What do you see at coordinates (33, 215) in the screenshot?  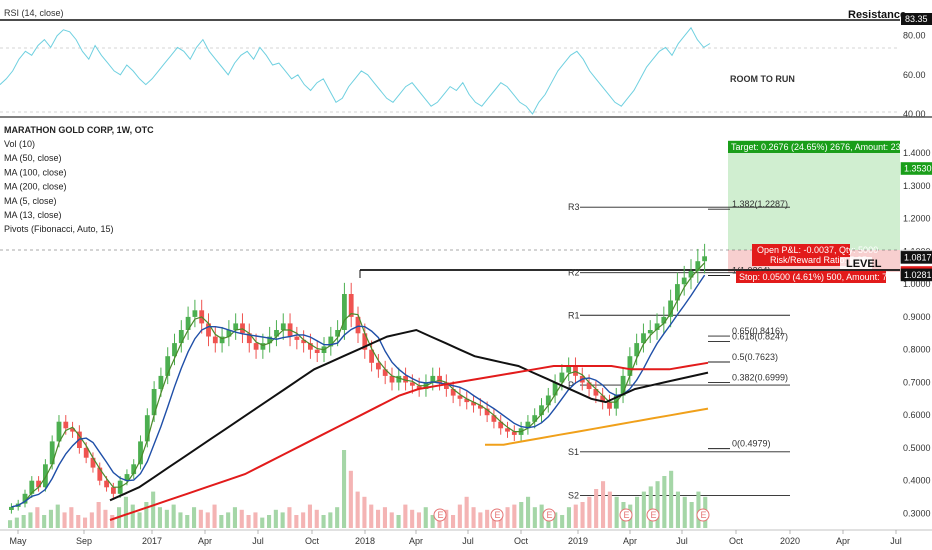 I see `indicator-legend-item: MA (13, close)` at bounding box center [33, 215].